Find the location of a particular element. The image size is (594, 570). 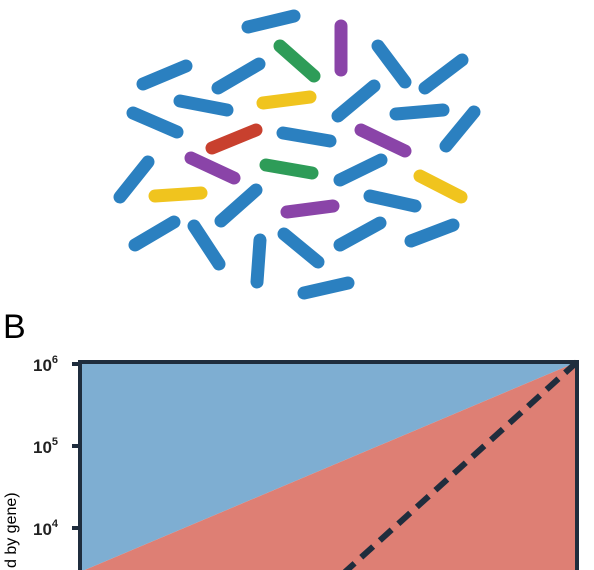

diagonal-dashed-line is located at coordinates (461, 464).